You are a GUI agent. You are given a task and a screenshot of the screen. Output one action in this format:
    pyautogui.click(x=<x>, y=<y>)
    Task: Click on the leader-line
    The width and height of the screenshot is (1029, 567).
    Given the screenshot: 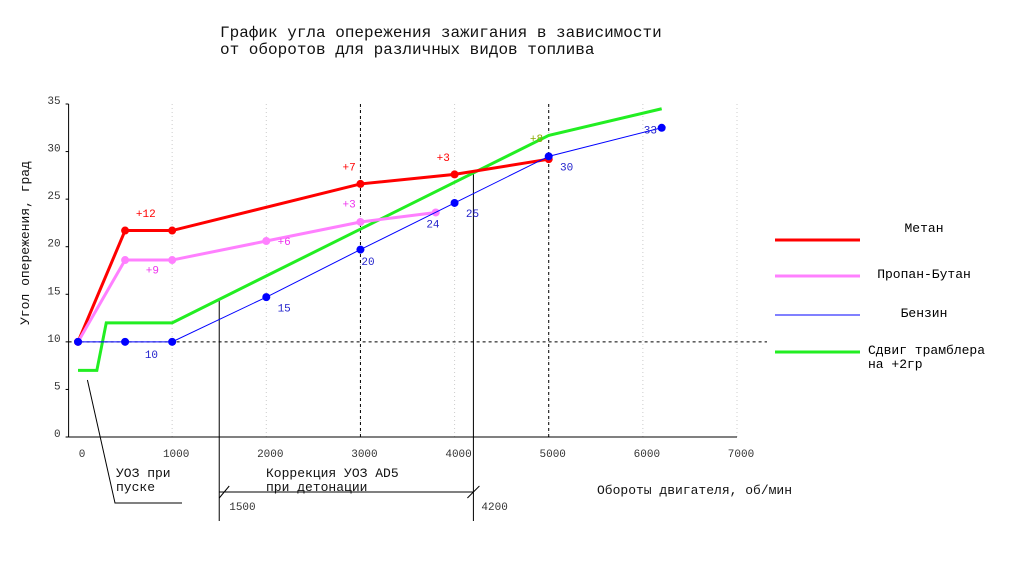 What is the action you would take?
    pyautogui.click(x=134, y=441)
    